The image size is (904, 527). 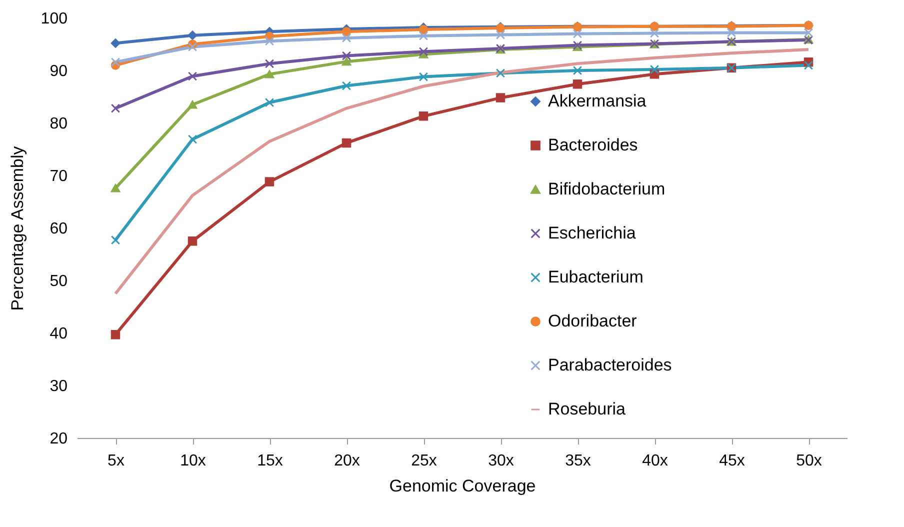 What do you see at coordinates (59, 176) in the screenshot?
I see `y-tick-label: 70` at bounding box center [59, 176].